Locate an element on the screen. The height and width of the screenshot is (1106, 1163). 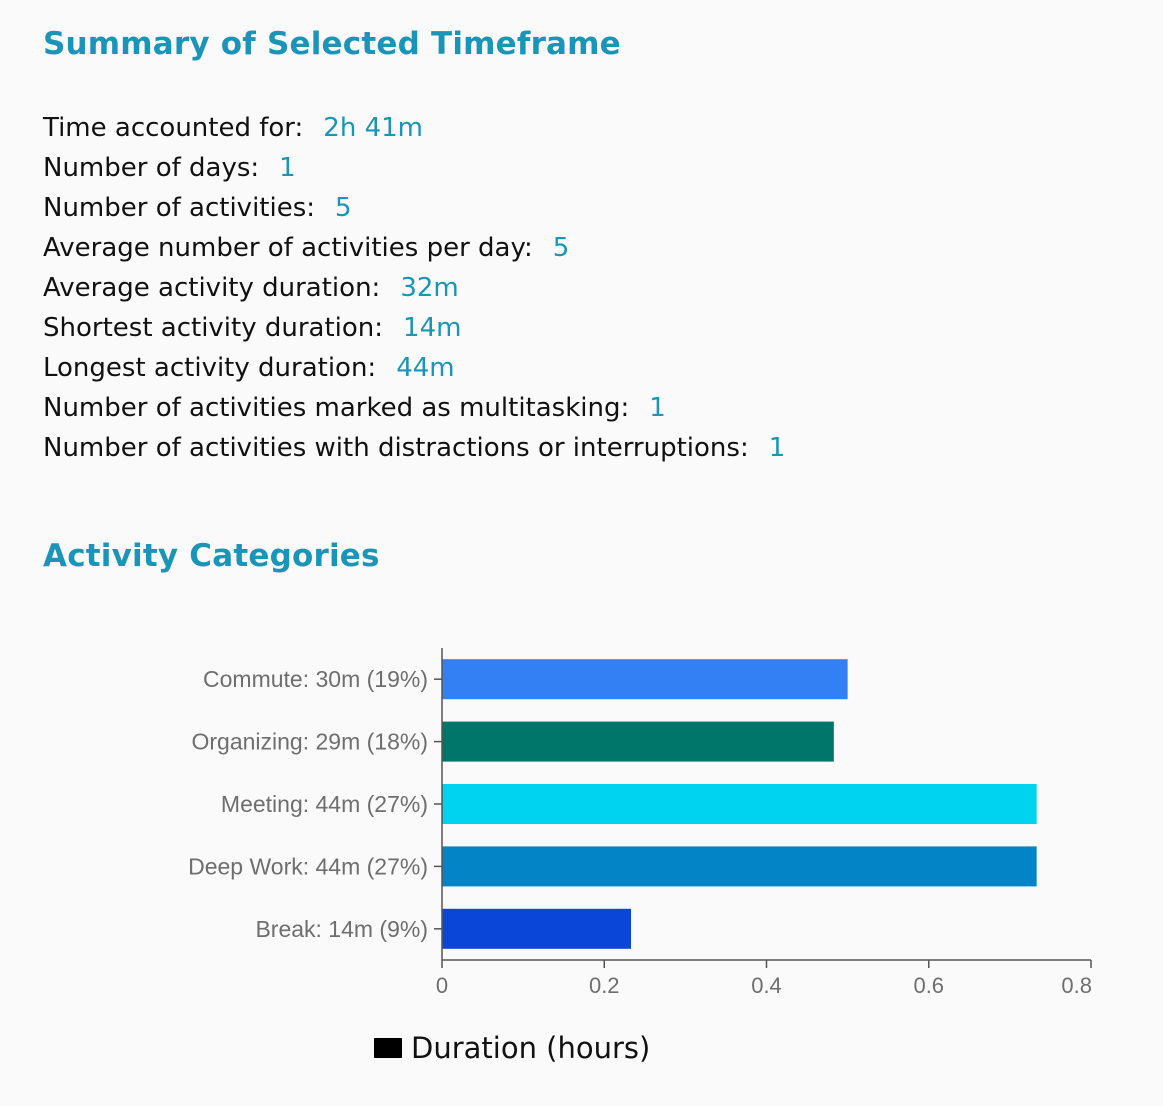
category-label: Break: 14m (9%) is located at coordinates (341, 929).